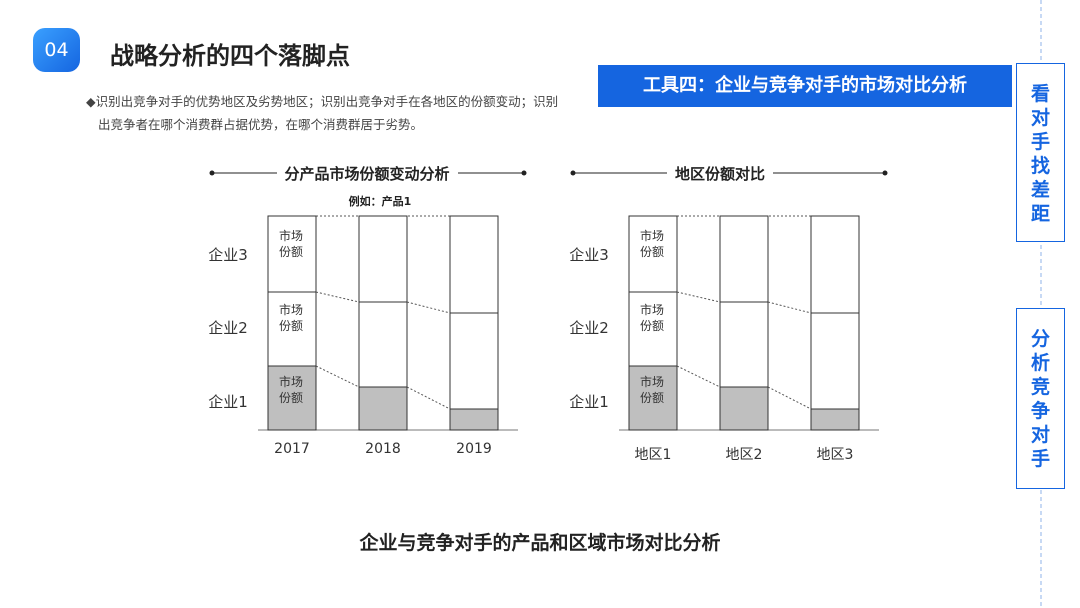  I want to click on diagram-subtitle: 例如：产品1, so click(380, 201).